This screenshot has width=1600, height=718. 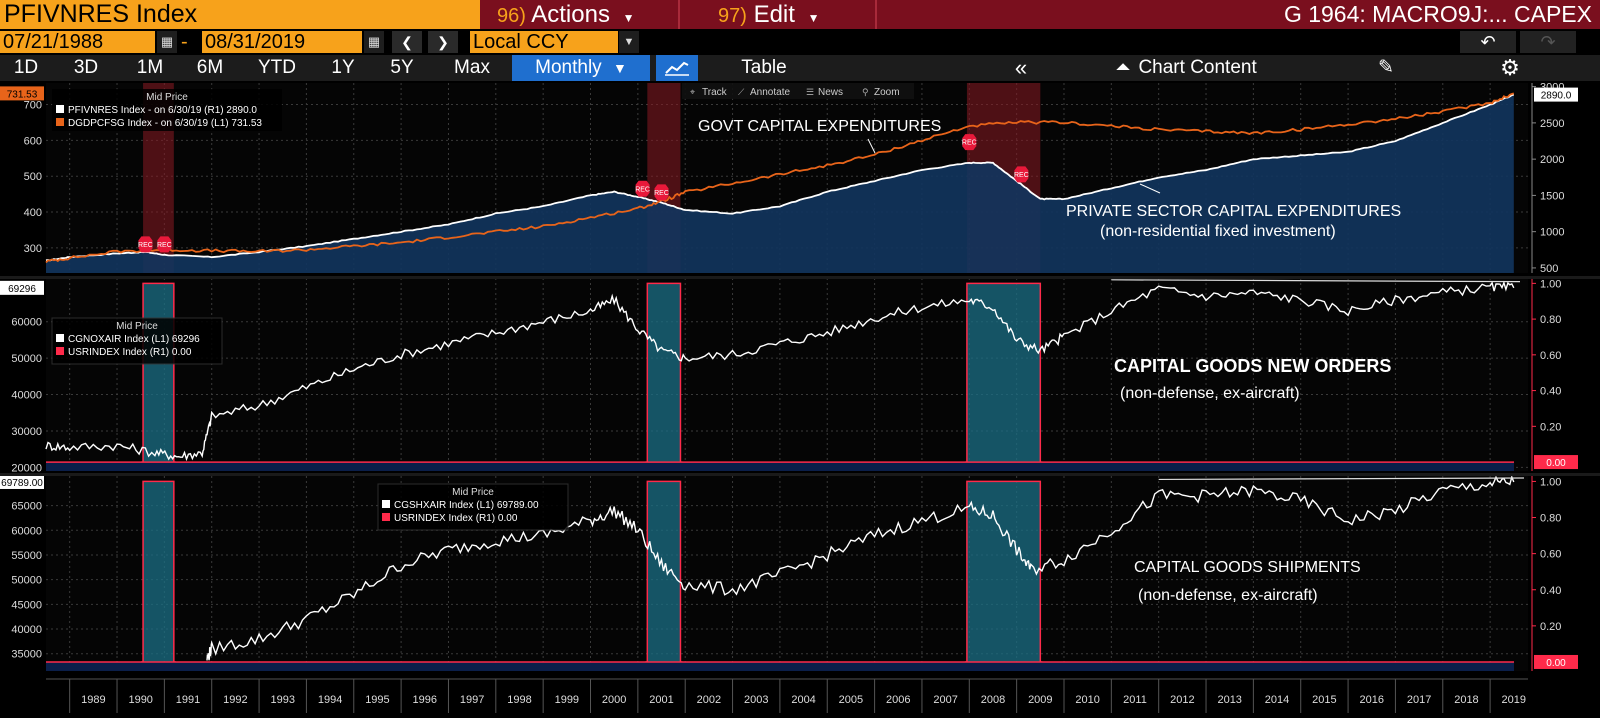 I want to click on legend-entry: DGDPCFSG Index - on 6/30/19 (L1) 731.53, so click(x=165, y=123).